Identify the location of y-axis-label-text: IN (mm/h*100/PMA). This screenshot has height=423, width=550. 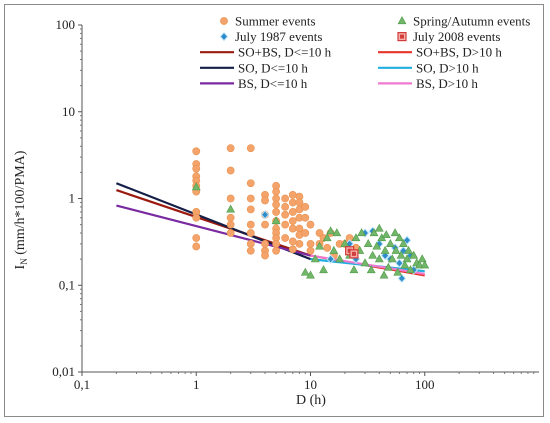
(21, 209).